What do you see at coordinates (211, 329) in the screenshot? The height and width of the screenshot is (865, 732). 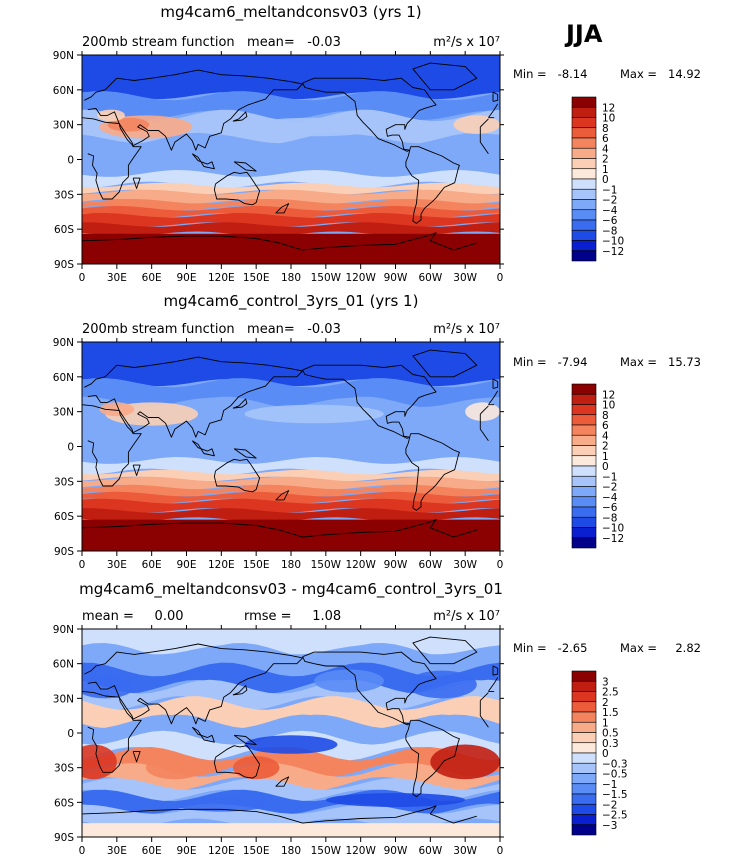 I see `panel-2-stat-label: 200mb stream function mean= -0.03` at bounding box center [211, 329].